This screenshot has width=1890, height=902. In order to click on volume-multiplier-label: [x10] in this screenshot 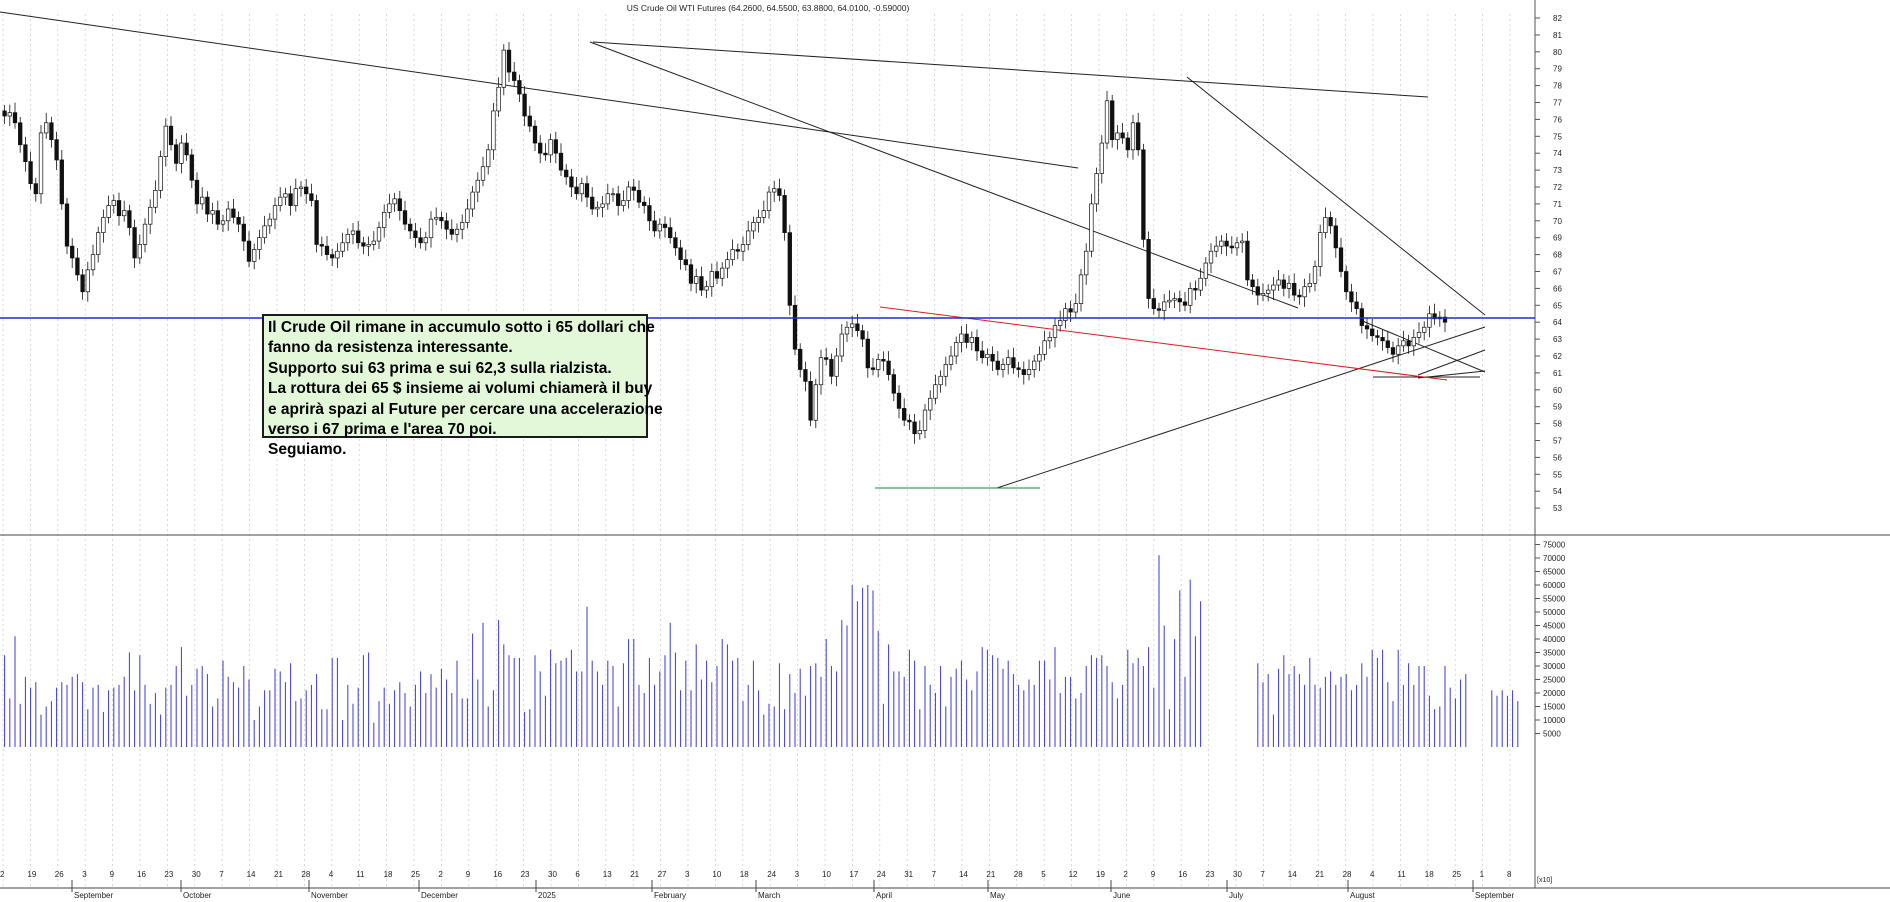, I will do `click(1544, 880)`.